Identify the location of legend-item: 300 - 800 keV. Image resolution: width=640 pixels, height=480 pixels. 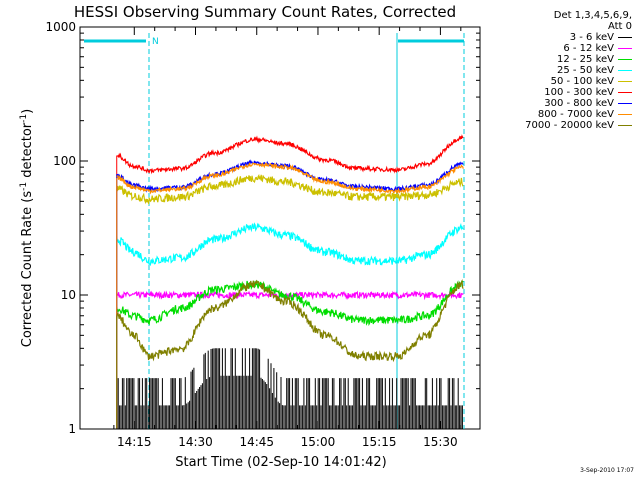
(557, 103).